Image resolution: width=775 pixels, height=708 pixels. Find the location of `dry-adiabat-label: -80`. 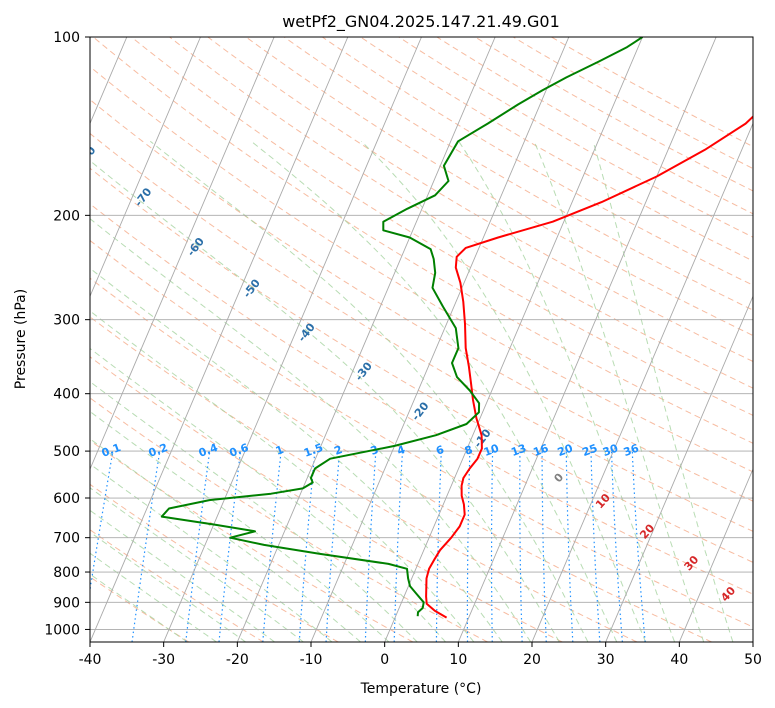

dry-adiabat-label: -80 is located at coordinates (87, 156).